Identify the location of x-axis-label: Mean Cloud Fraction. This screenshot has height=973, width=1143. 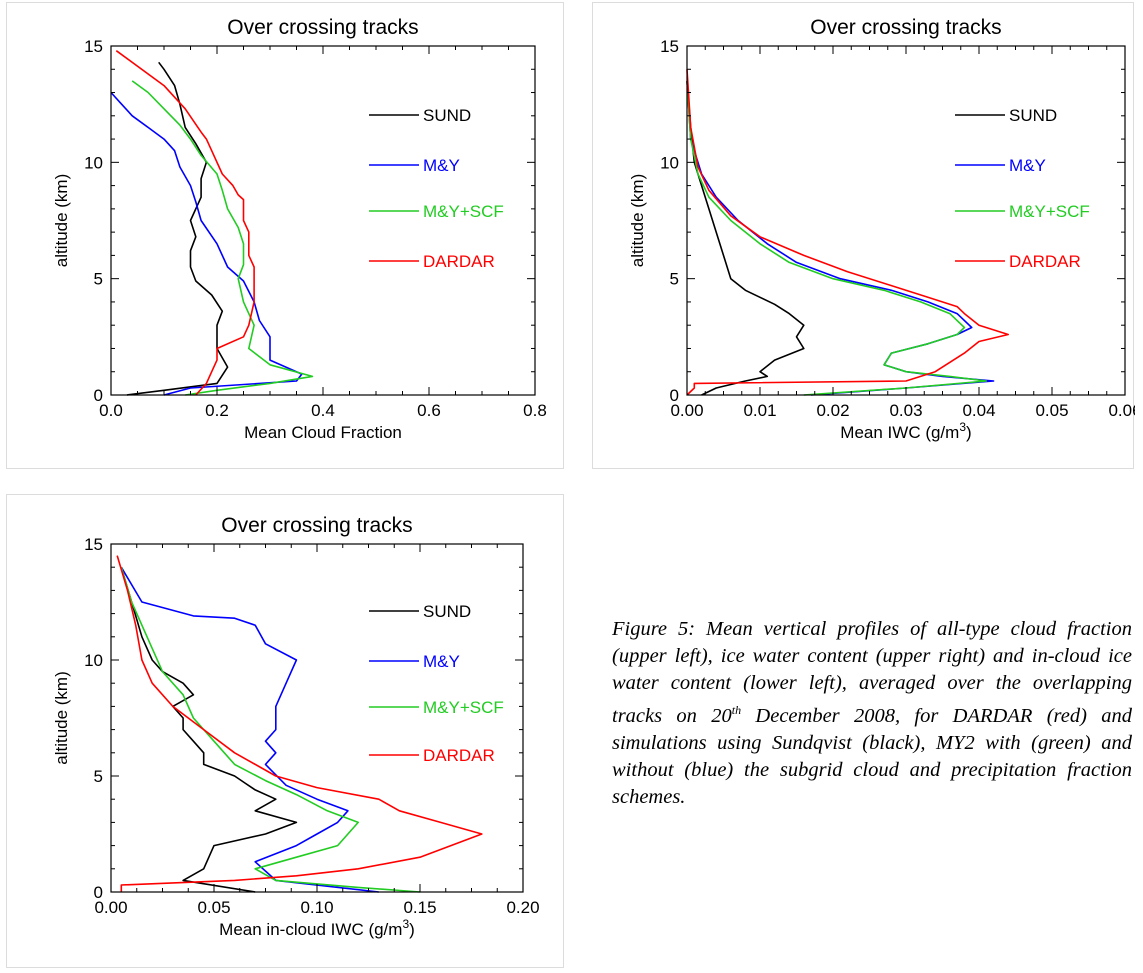
(323, 432).